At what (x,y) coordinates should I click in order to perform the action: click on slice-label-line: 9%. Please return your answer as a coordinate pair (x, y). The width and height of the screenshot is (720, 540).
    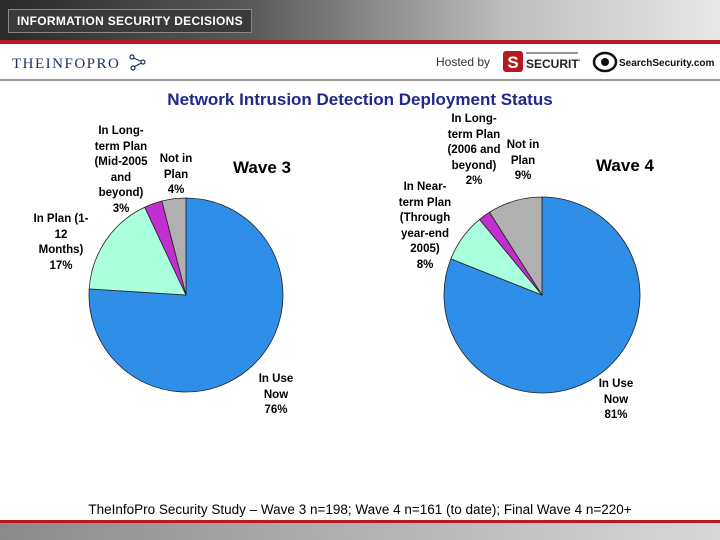
    Looking at the image, I should click on (523, 176).